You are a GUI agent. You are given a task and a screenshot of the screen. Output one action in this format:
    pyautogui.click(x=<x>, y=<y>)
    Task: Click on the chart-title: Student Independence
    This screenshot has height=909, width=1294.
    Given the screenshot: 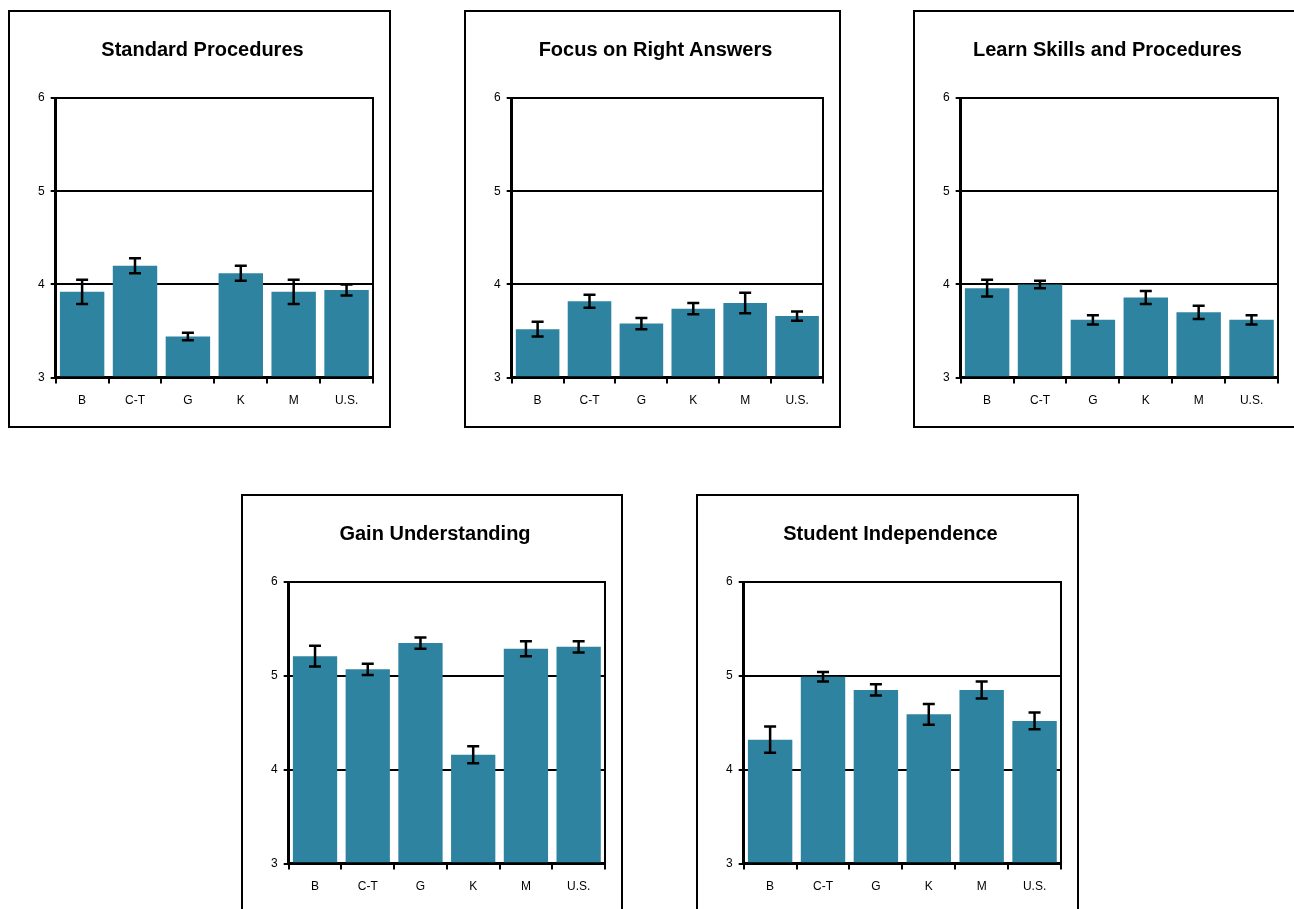 What is the action you would take?
    pyautogui.click(x=890, y=532)
    